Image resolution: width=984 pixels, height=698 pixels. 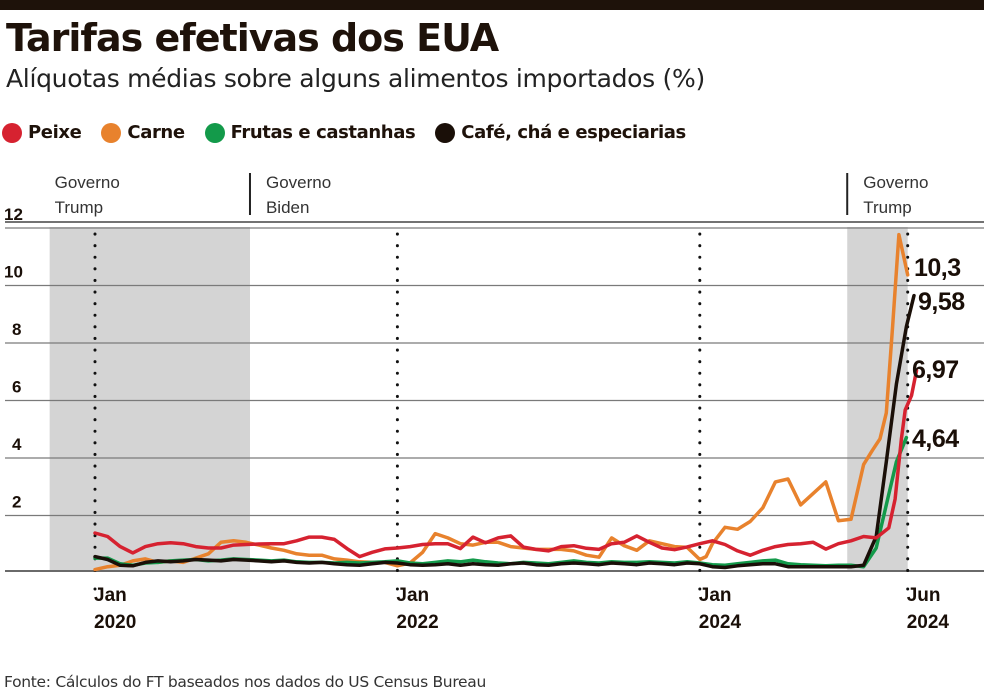 What do you see at coordinates (287, 207) in the screenshot?
I see `period-label-line2: Biden` at bounding box center [287, 207].